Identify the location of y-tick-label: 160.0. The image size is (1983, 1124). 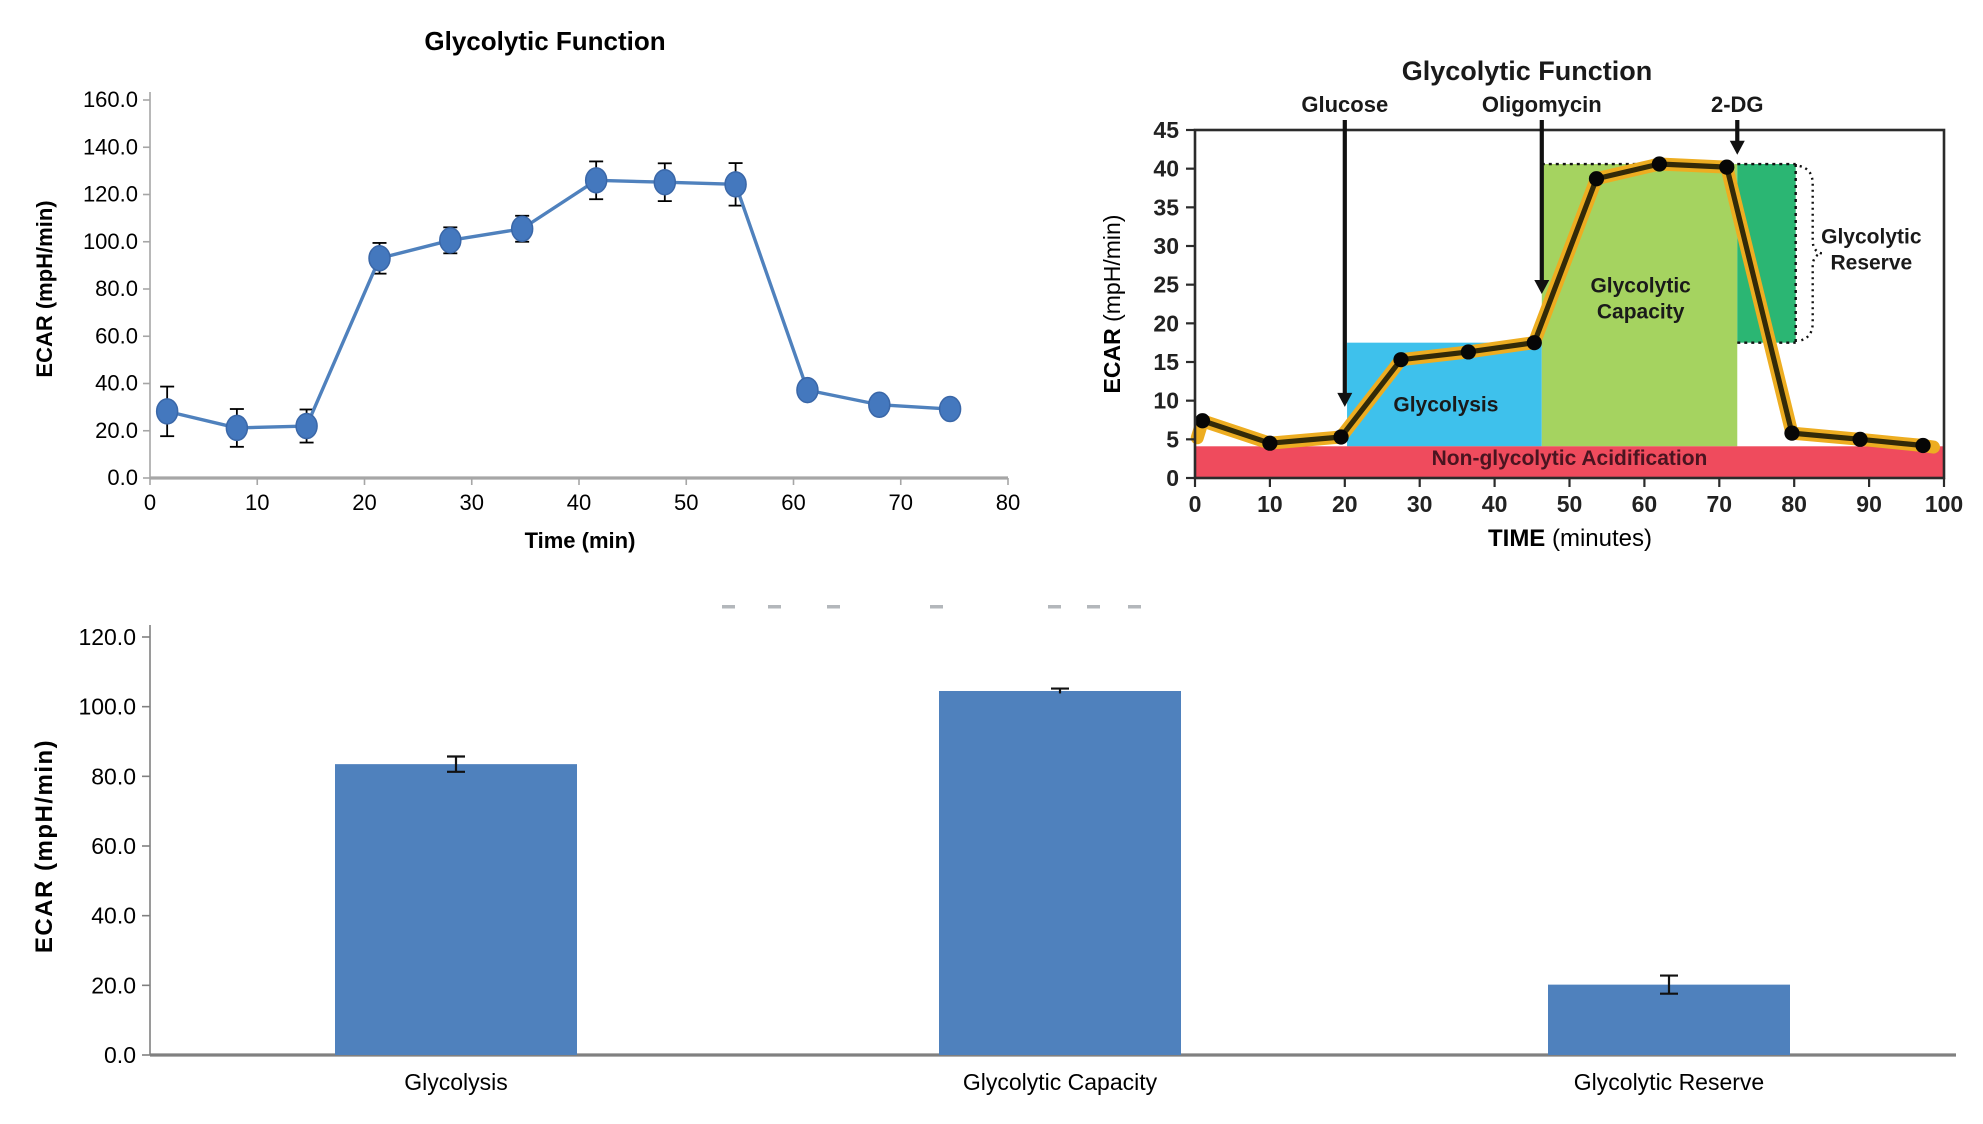
(110, 99).